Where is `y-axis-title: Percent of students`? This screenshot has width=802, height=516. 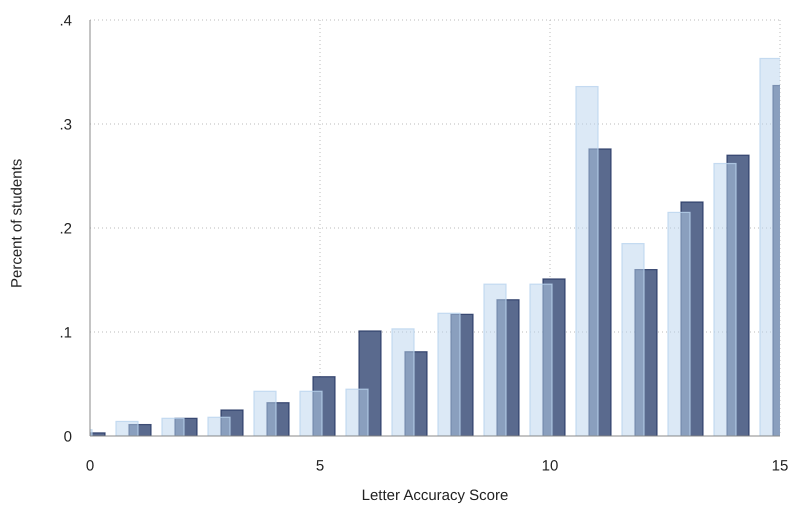
y-axis-title: Percent of students is located at coordinates (17, 223).